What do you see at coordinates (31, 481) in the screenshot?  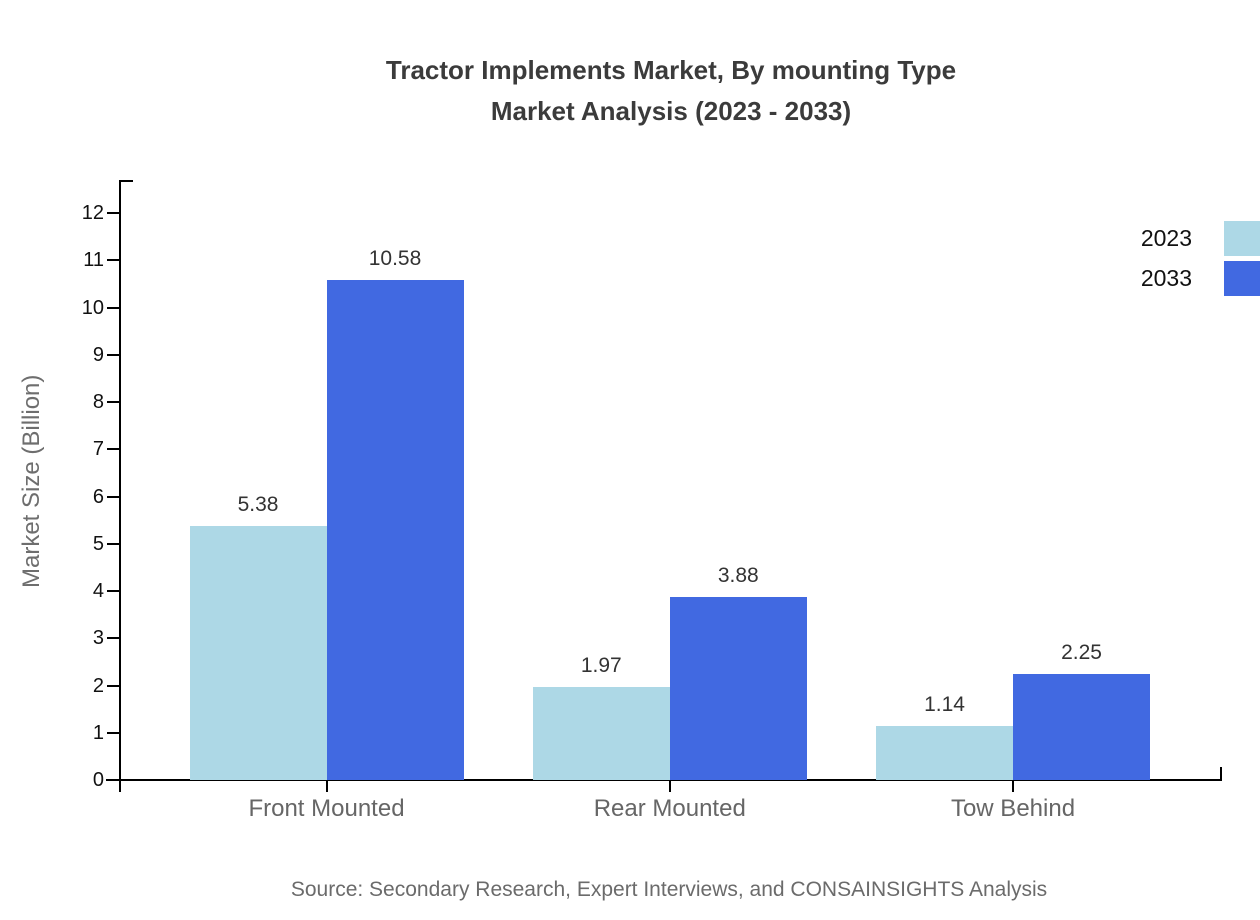 I see `y-axis-title: Market Size (Billion)` at bounding box center [31, 481].